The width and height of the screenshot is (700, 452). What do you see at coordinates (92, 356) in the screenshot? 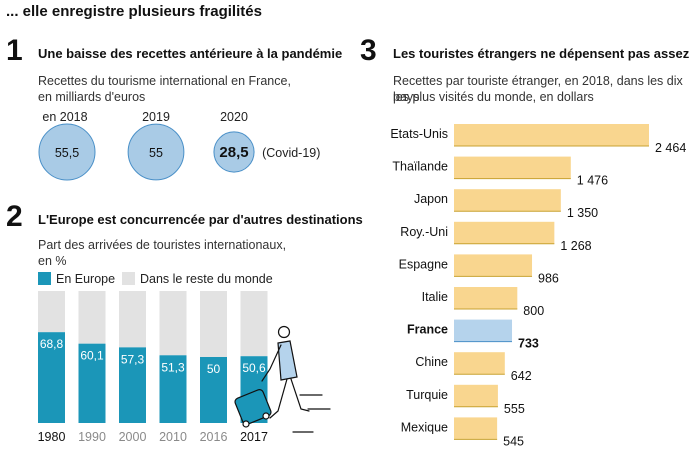
I see `bar-value-label: 60,1` at bounding box center [92, 356].